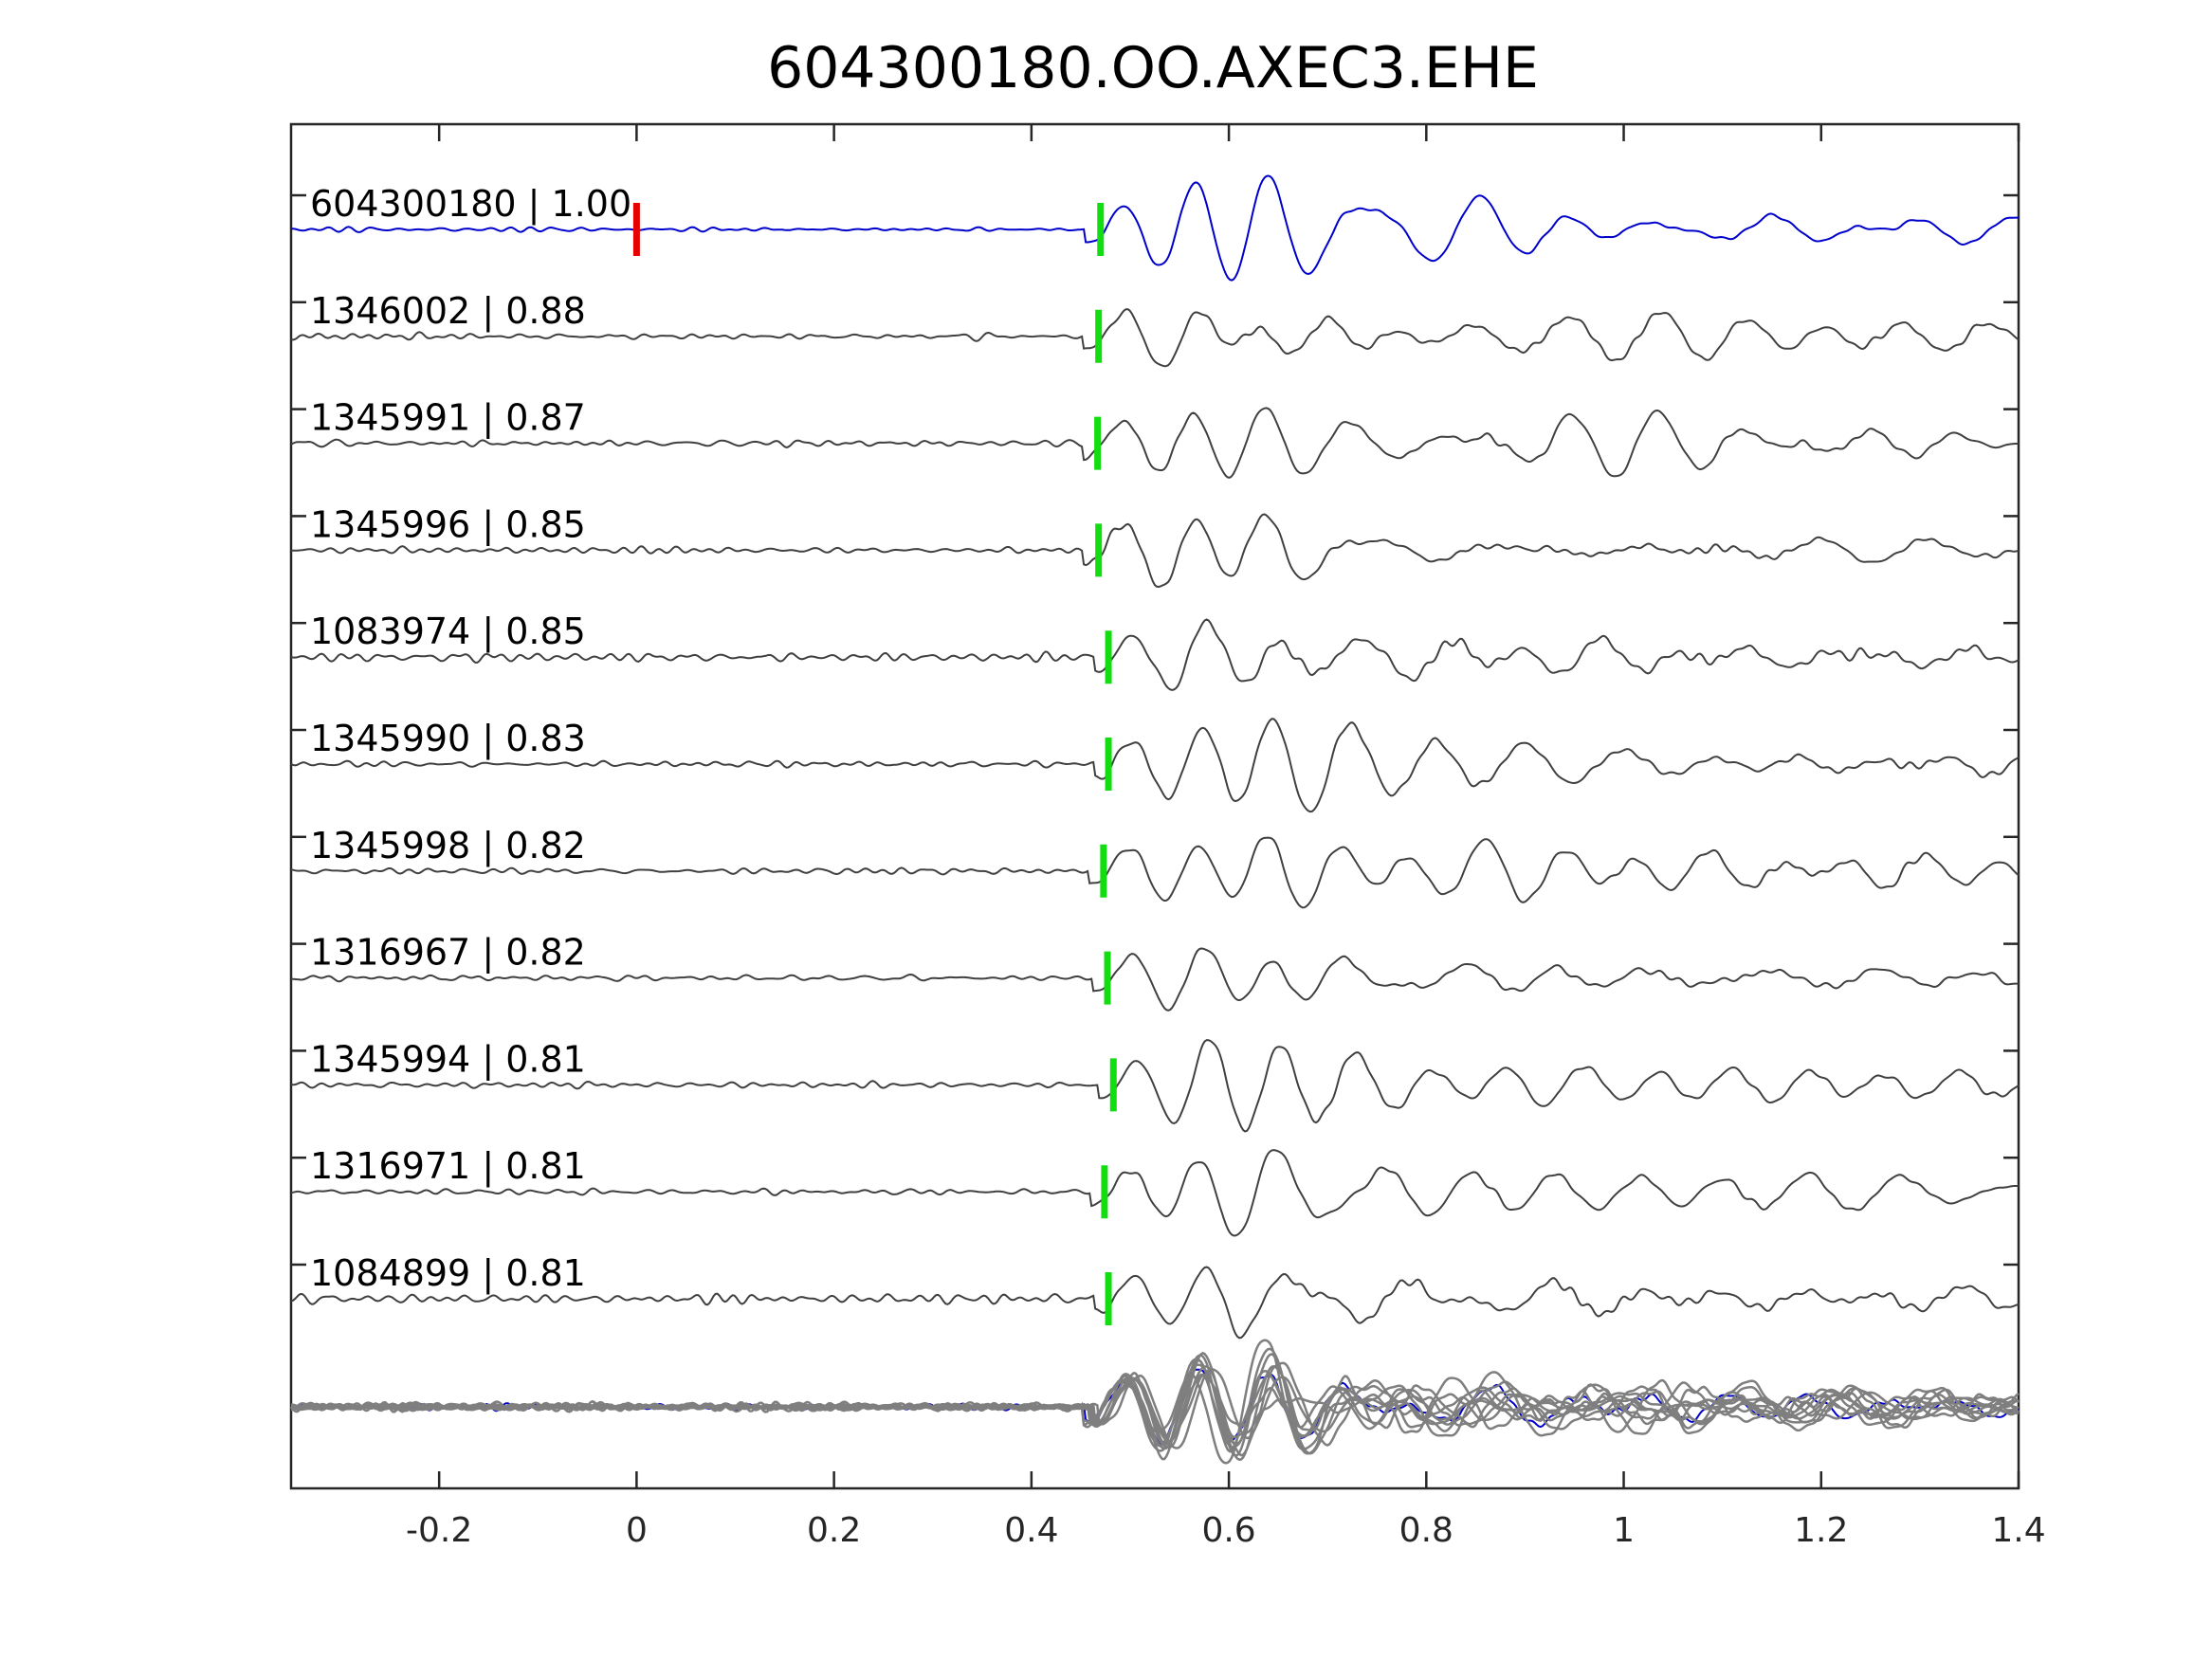 Image resolution: width=2212 pixels, height=1659 pixels. I want to click on trace-label: 1084899 | 0.81, so click(448, 1273).